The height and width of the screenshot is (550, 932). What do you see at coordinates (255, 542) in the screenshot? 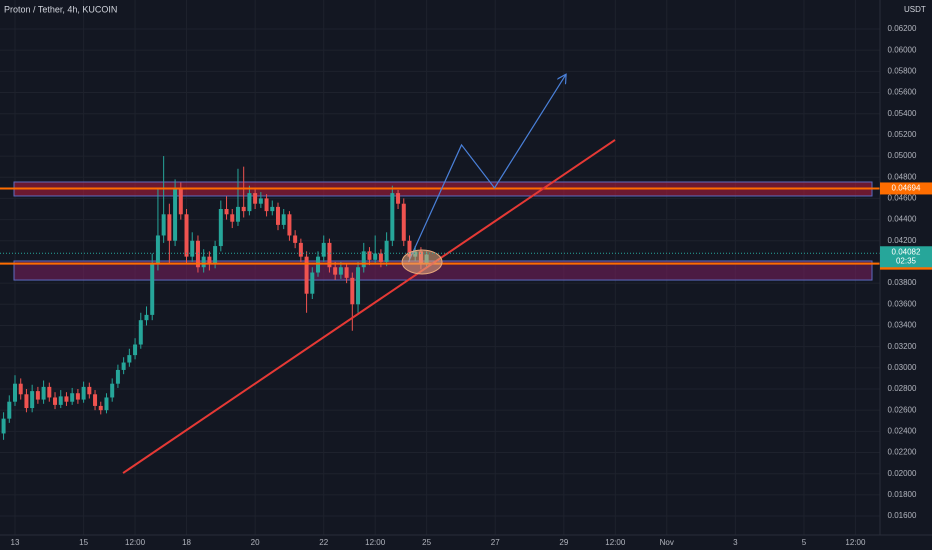
I see `x-tick-label: 20` at bounding box center [255, 542].